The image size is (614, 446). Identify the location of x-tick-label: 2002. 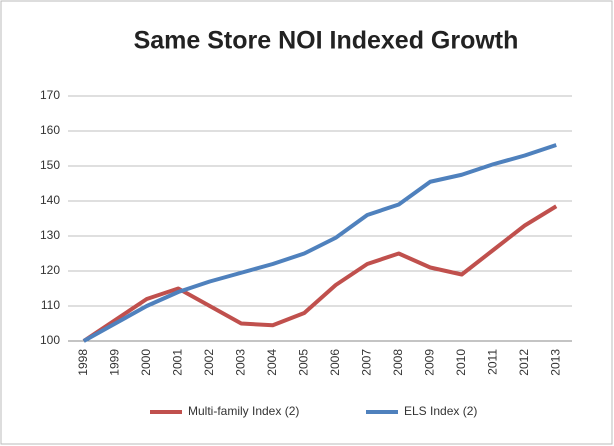
(209, 362).